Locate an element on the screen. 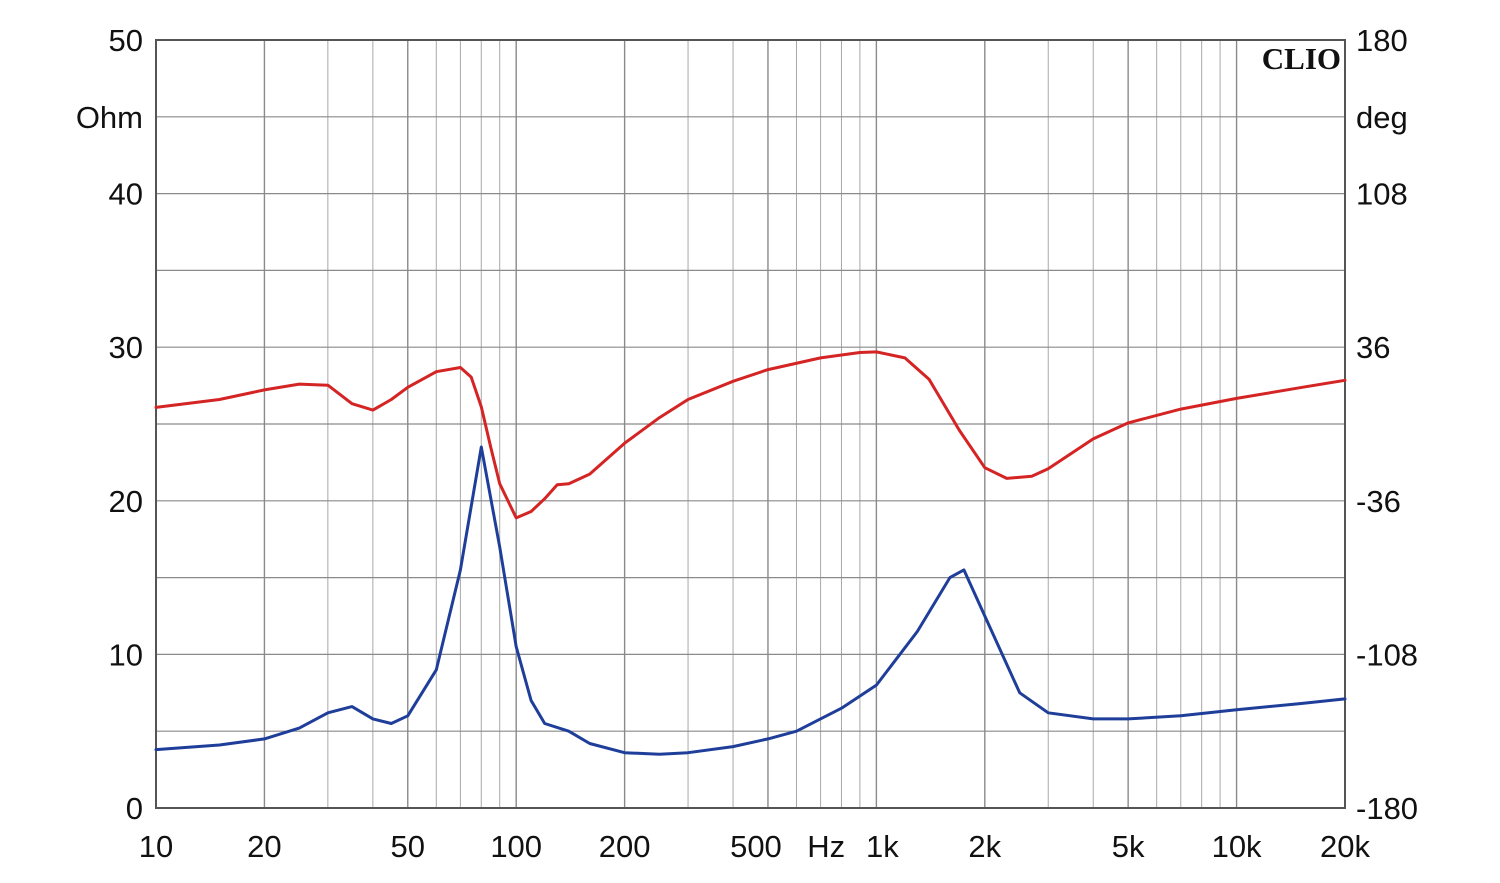  right-tick-label: -108 is located at coordinates (1387, 654).